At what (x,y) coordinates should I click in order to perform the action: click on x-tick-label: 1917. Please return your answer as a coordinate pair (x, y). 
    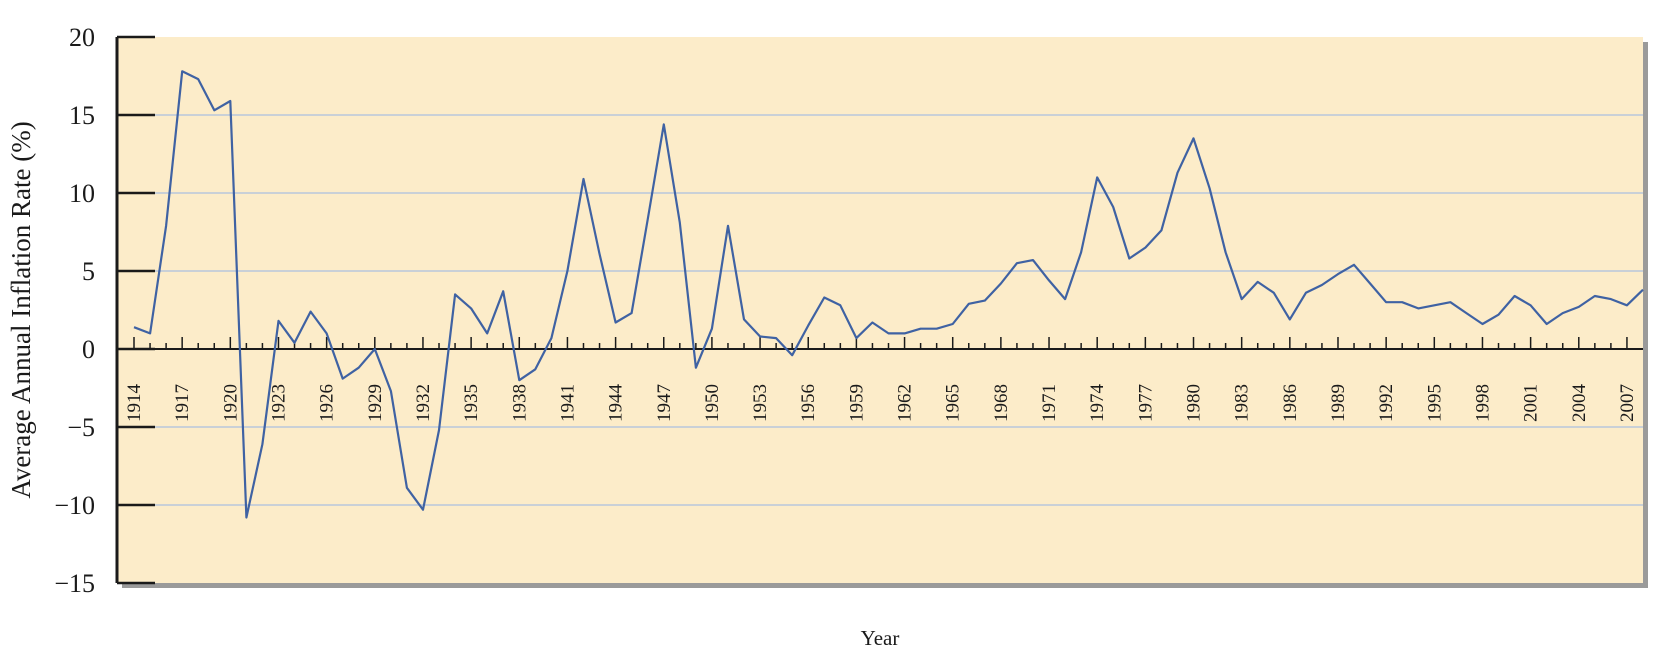
    Looking at the image, I should click on (182, 403).